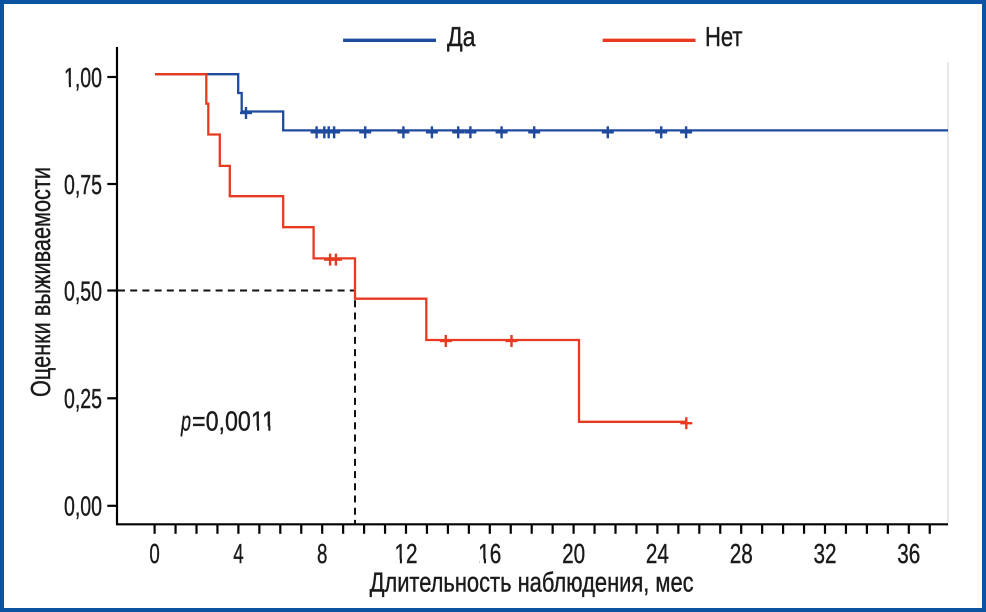 The width and height of the screenshot is (986, 612). What do you see at coordinates (154, 553) in the screenshot?
I see `svg-text: 0` at bounding box center [154, 553].